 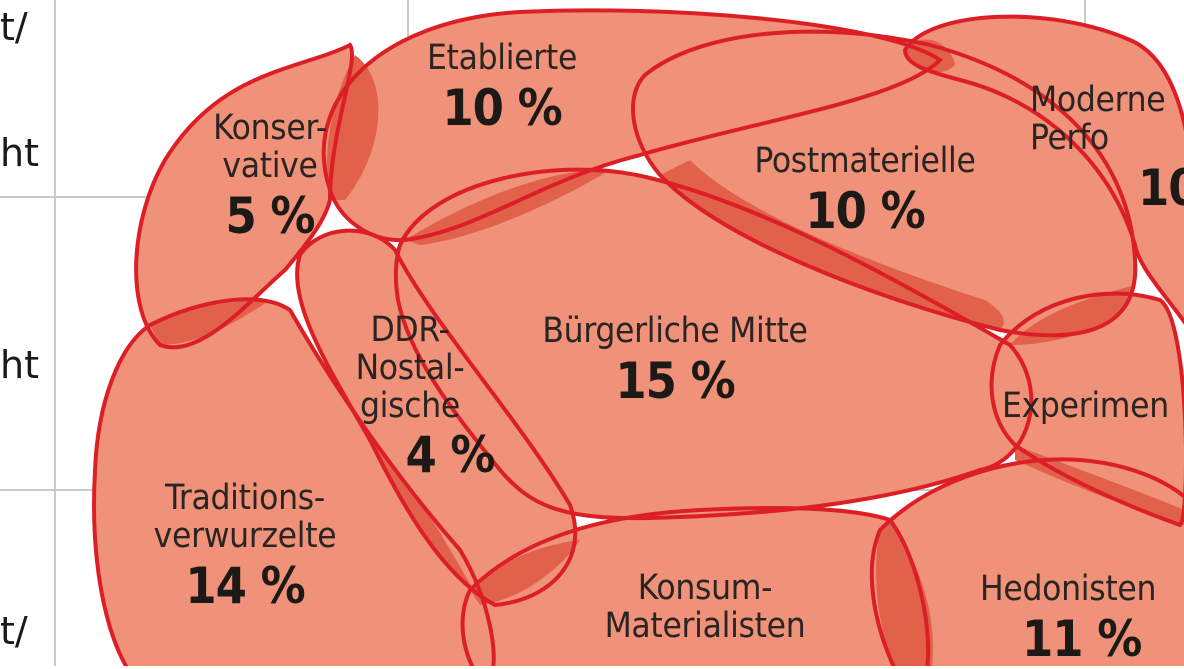 I want to click on konservative-outline, so click(x=244, y=196).